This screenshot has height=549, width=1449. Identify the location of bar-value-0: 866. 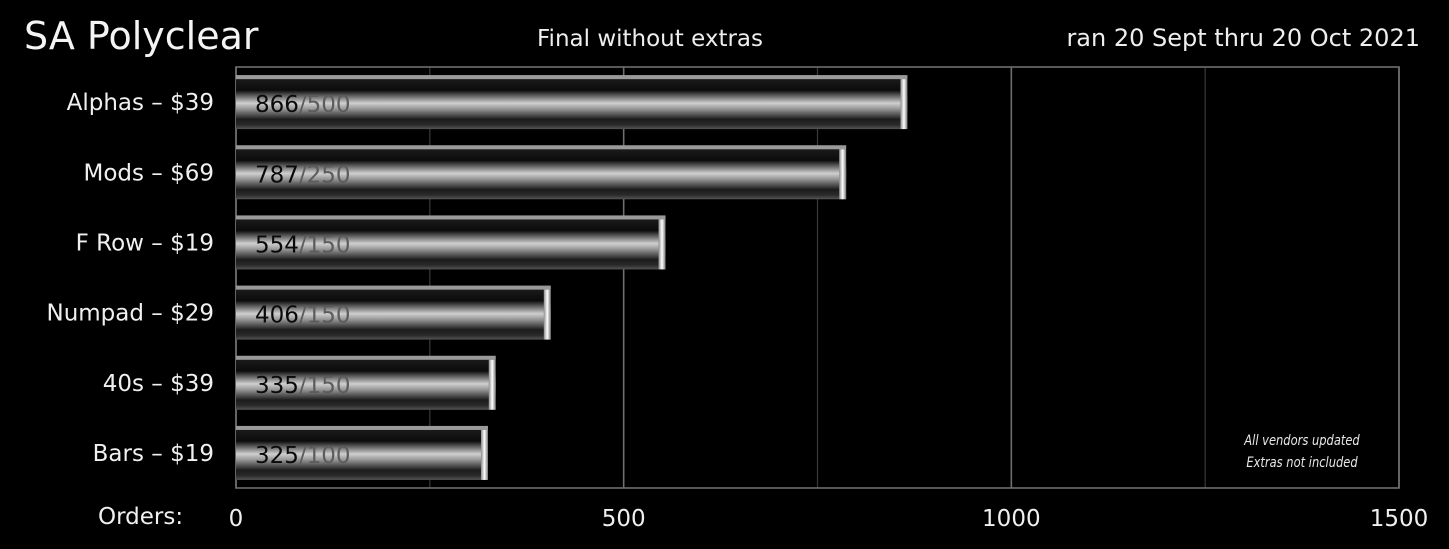
(277, 105).